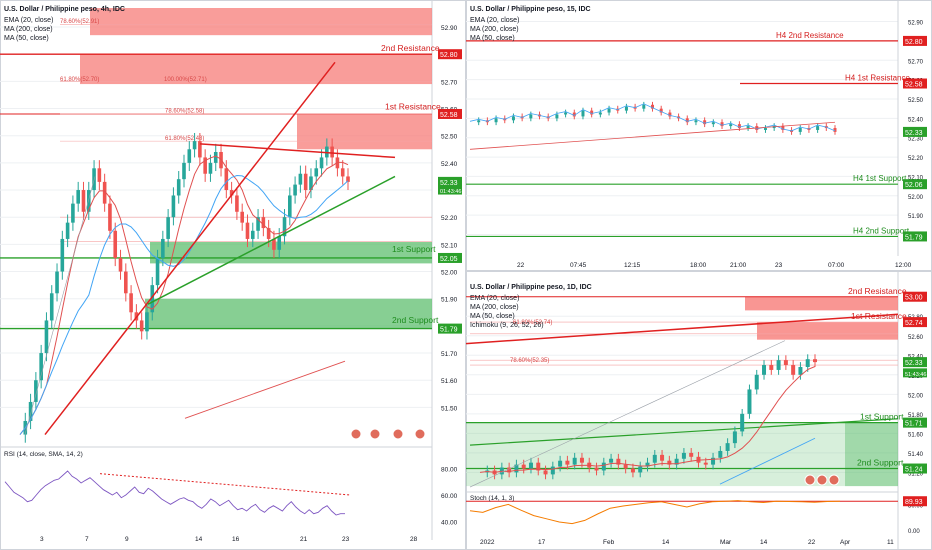 Image resolution: width=932 pixels, height=550 pixels. What do you see at coordinates (494, 20) in the screenshot?
I see `legend-item: EMA (20, close)` at bounding box center [494, 20].